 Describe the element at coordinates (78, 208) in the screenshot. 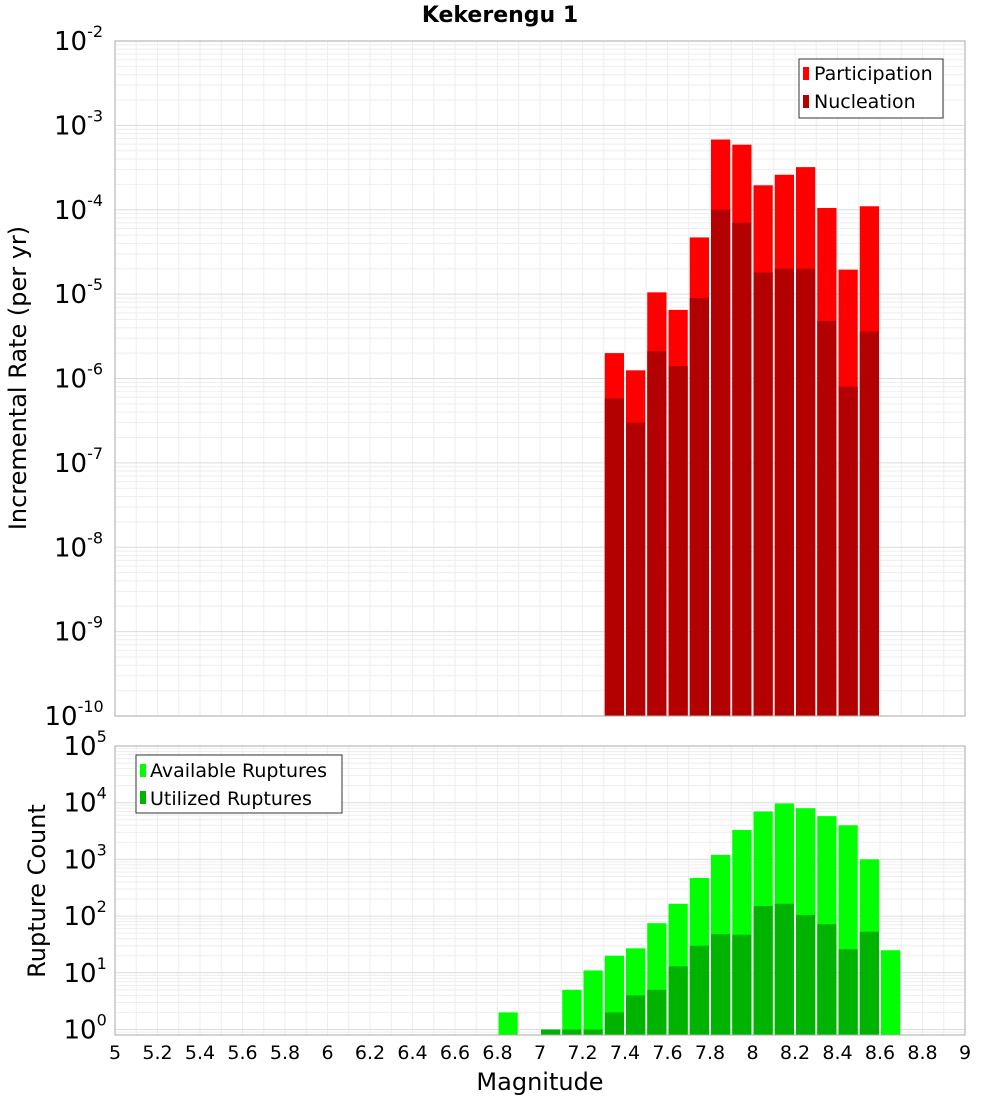

I see `y-tick-label: 10⁻⁴` at that location.